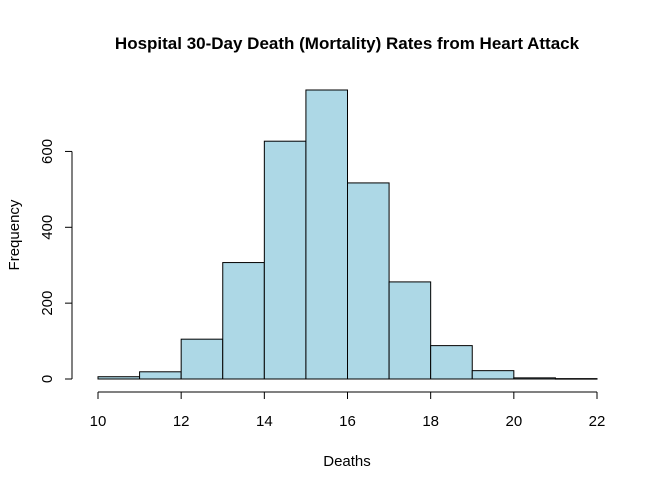 This screenshot has width=657, height=489. Describe the element at coordinates (264, 421) in the screenshot. I see `x-tick-label-14: 14` at that location.